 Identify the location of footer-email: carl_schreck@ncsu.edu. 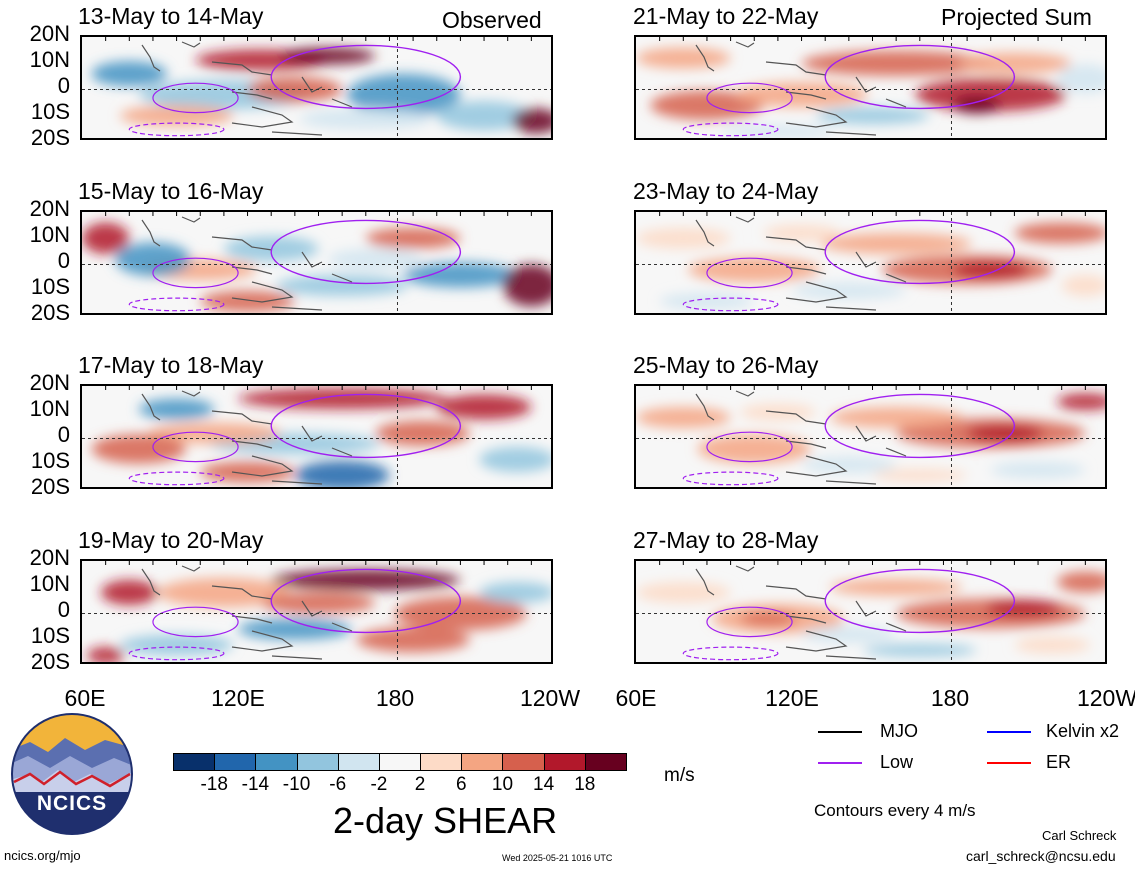
(1041, 856).